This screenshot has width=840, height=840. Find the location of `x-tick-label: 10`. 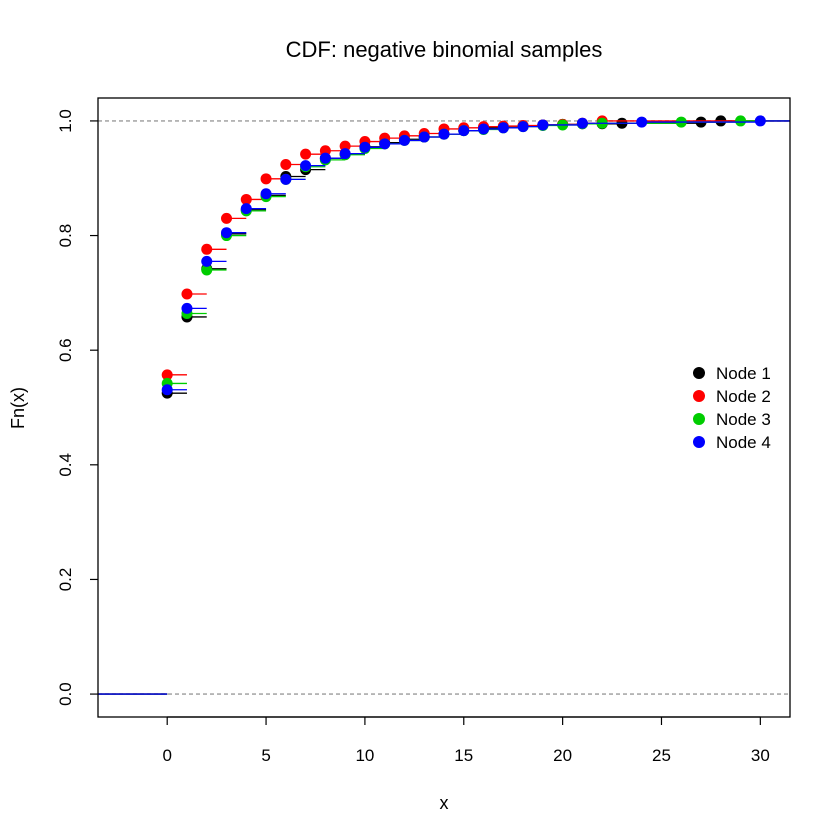

x-tick-label: 10 is located at coordinates (364, 755).